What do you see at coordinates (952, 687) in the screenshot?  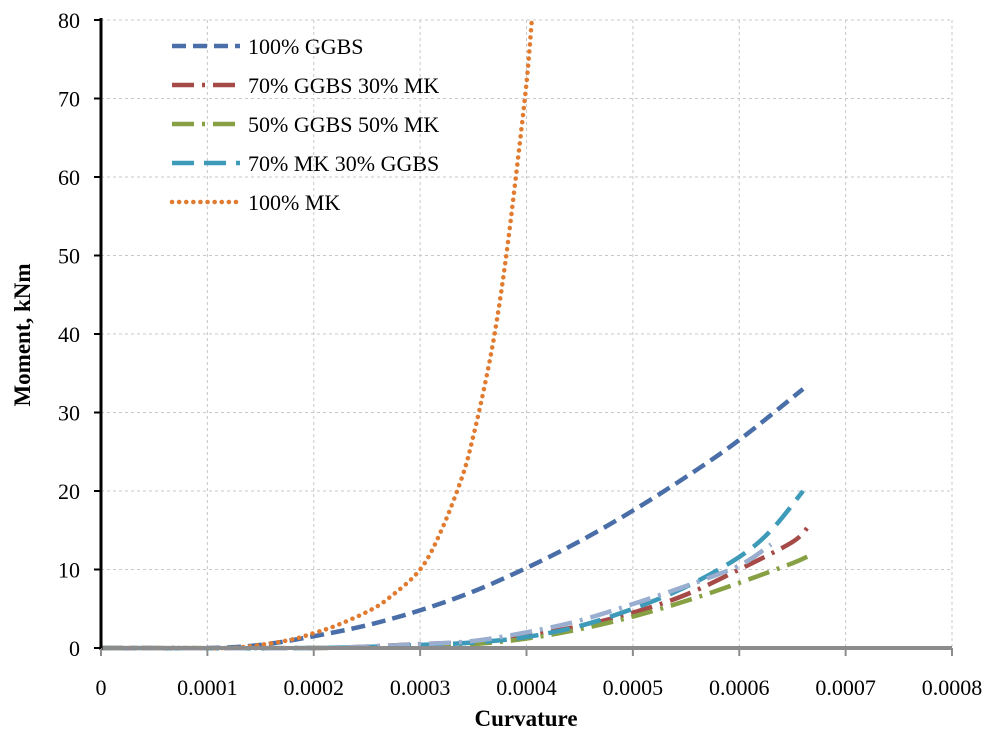 I see `x-tick-label: 0.0008` at bounding box center [952, 687].